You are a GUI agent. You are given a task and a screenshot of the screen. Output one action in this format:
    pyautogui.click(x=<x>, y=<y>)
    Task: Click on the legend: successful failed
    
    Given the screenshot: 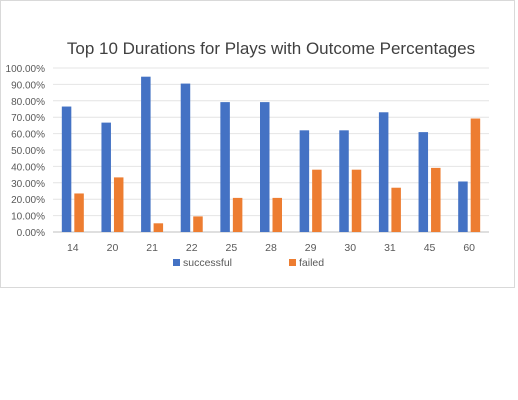 What is the action you would take?
    pyautogui.click(x=248, y=263)
    